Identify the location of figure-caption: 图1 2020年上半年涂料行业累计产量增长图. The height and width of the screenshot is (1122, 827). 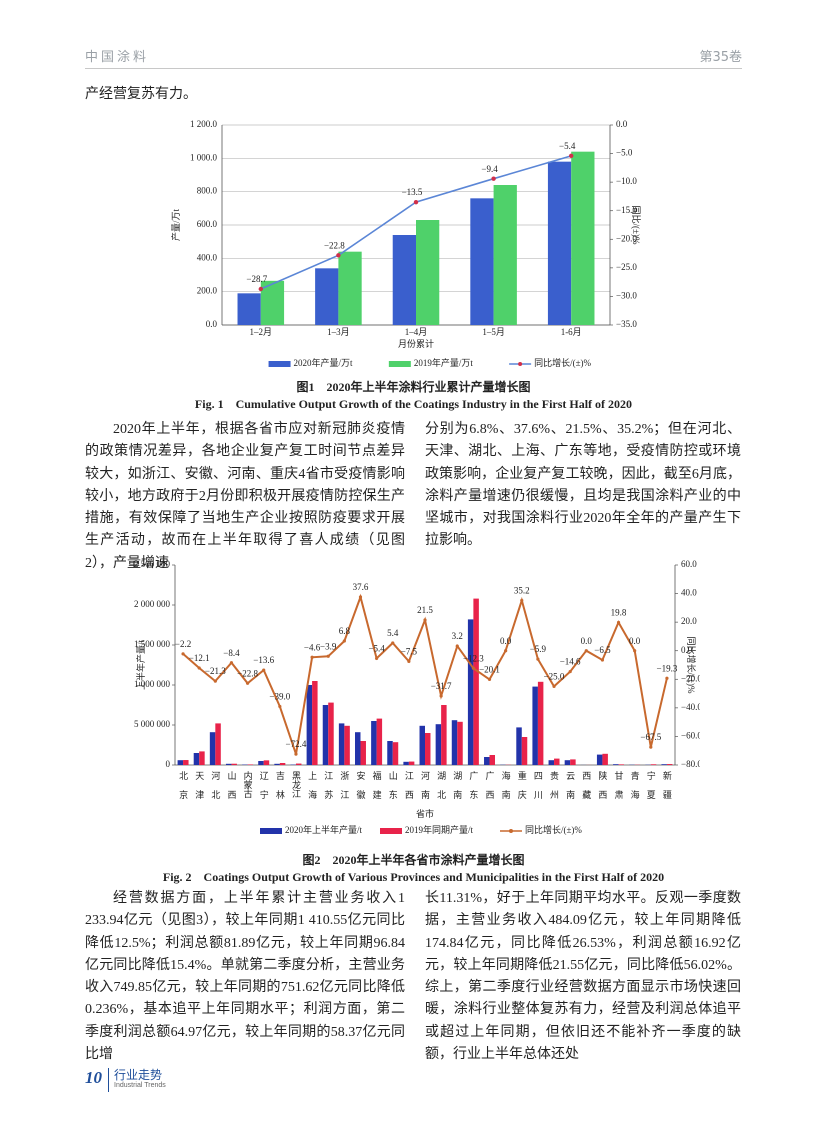
(413, 387).